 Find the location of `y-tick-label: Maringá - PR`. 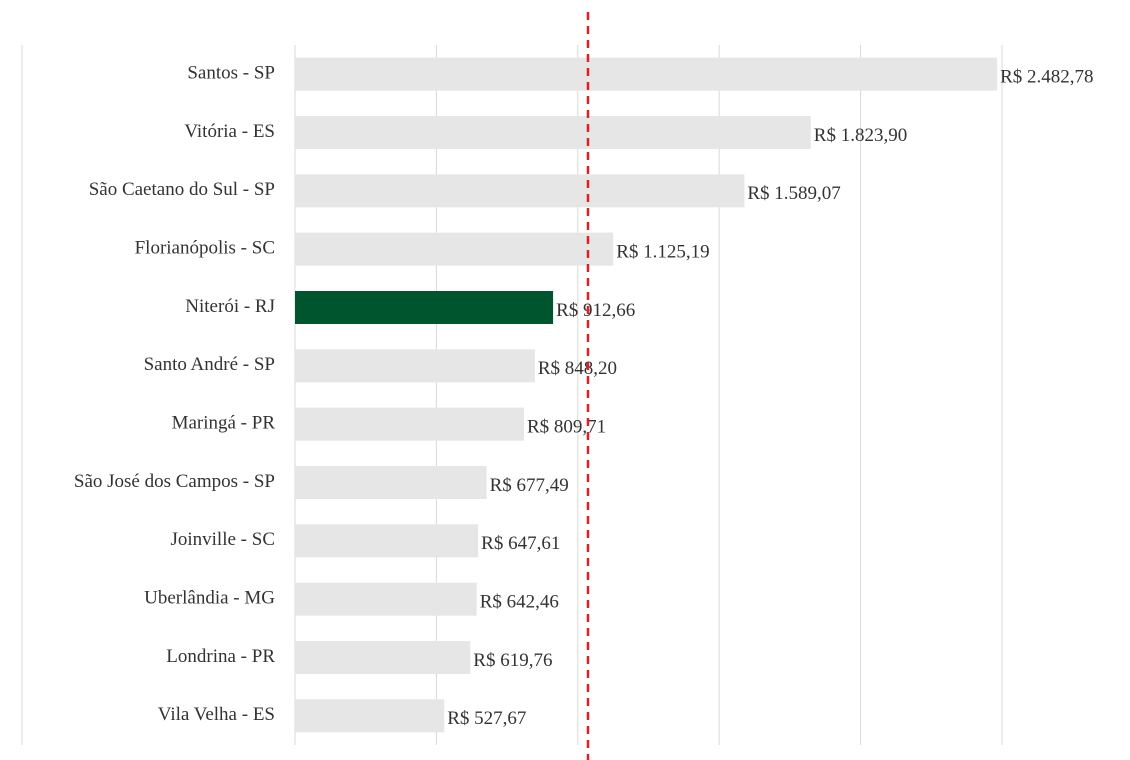

y-tick-label: Maringá - PR is located at coordinates (224, 423).